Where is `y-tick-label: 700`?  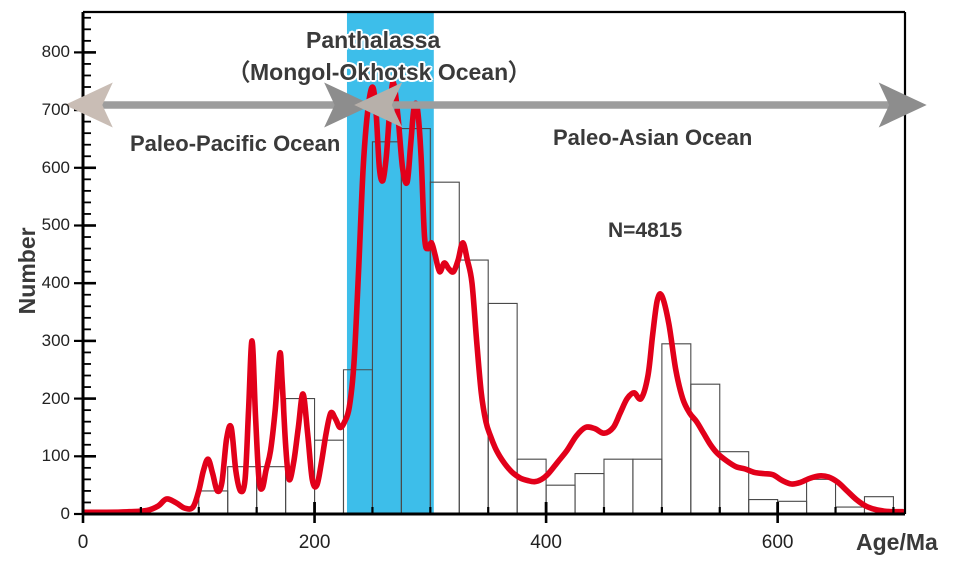
y-tick-label: 700 is located at coordinates (55, 110).